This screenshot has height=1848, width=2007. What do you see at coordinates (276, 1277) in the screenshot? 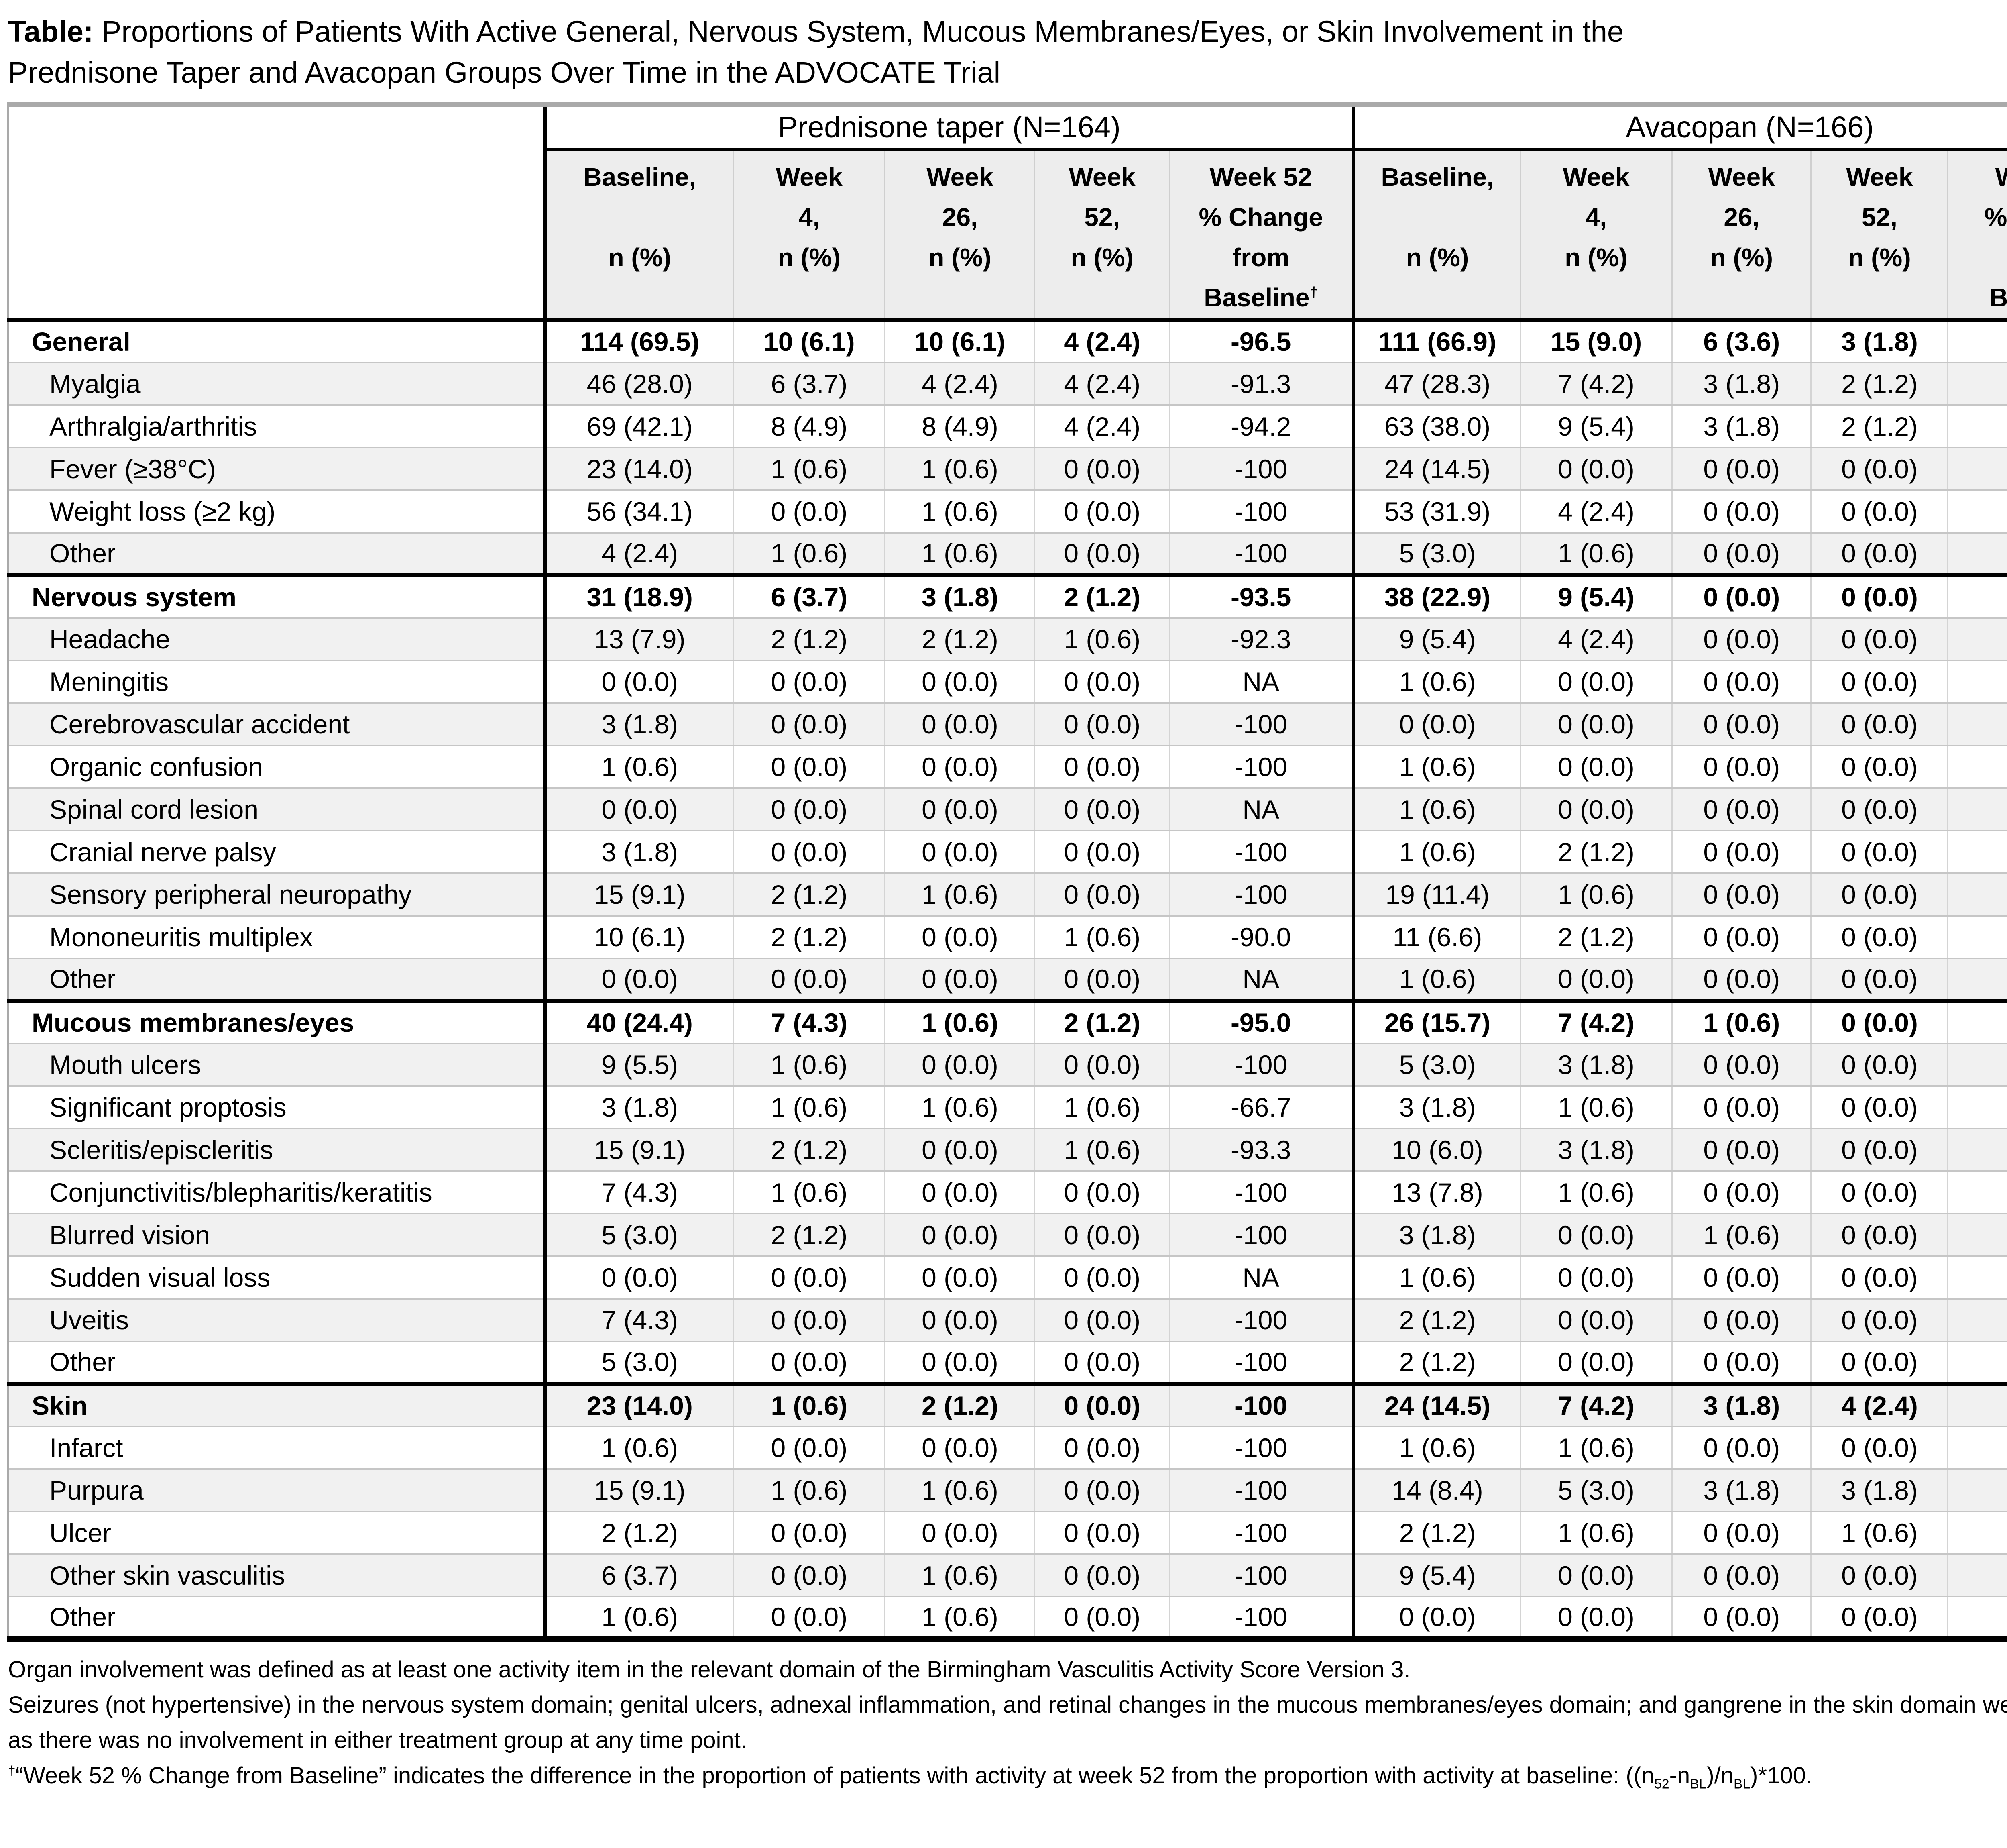
I see `row-label: Sudden visual loss` at bounding box center [276, 1277].